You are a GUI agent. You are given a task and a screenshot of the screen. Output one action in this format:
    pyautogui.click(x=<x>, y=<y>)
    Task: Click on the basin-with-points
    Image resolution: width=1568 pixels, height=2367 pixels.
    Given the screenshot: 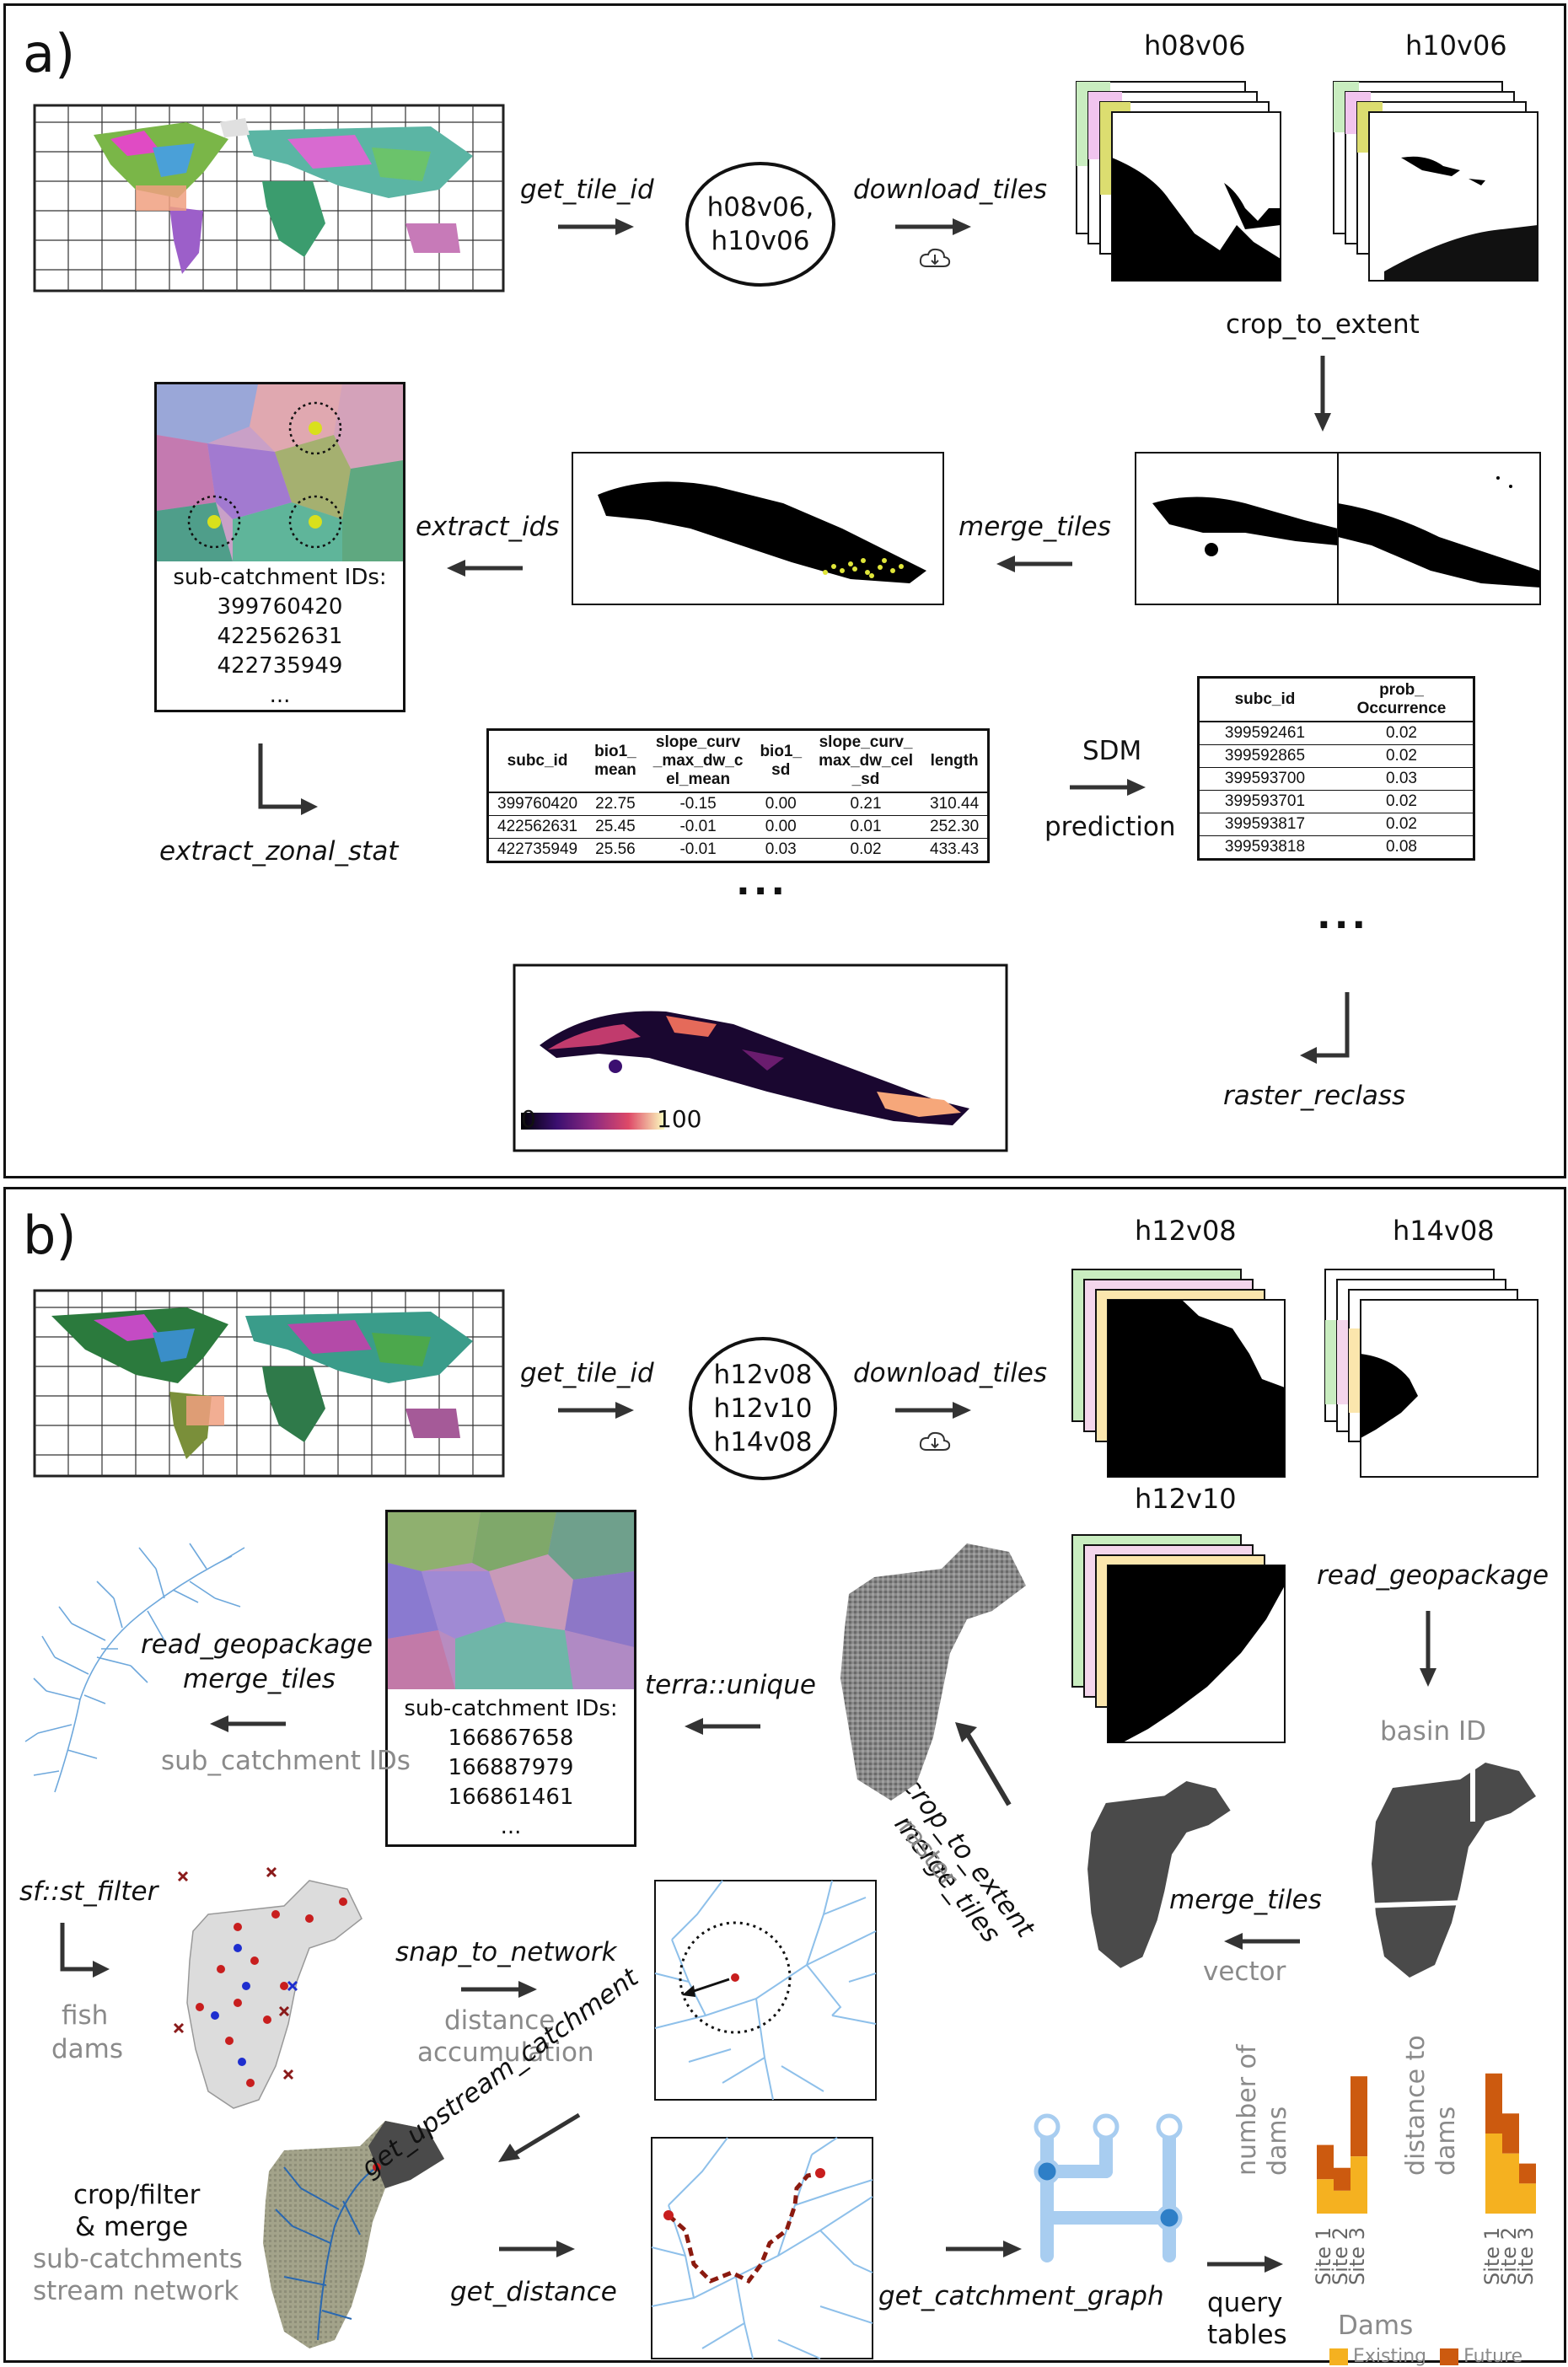 What is the action you would take?
    pyautogui.click(x=276, y=1990)
    